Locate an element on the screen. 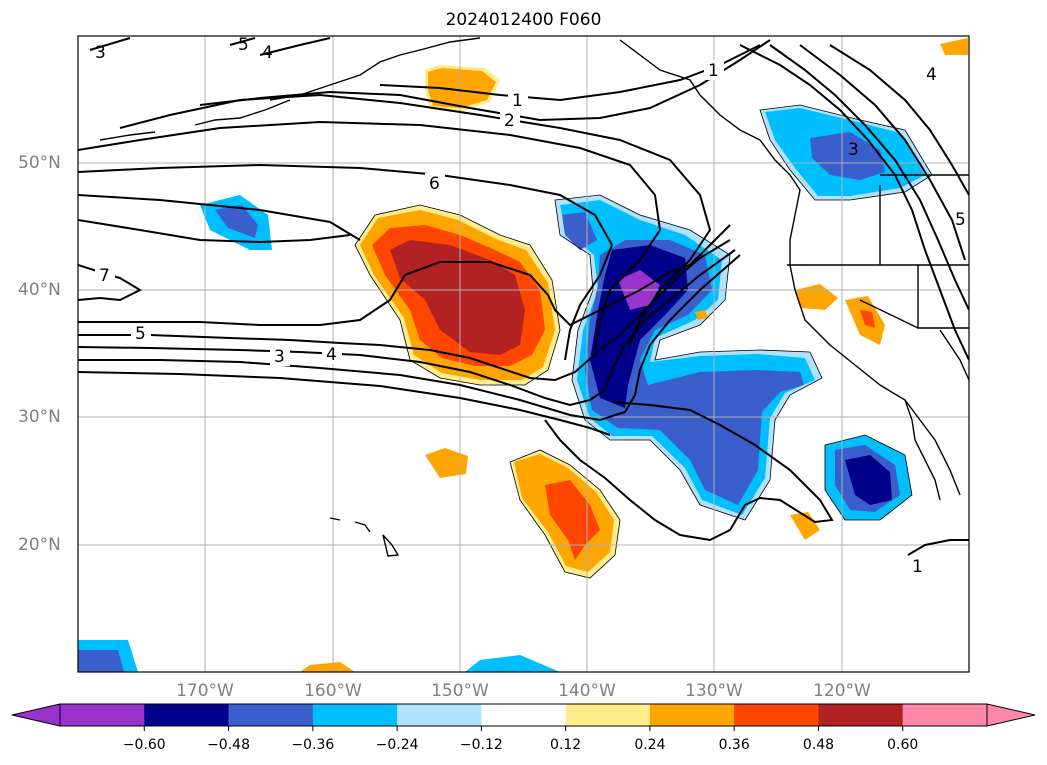 Image resolution: width=1047 pixels, height=765 pixels. colorbar-frame is located at coordinates (523, 715).